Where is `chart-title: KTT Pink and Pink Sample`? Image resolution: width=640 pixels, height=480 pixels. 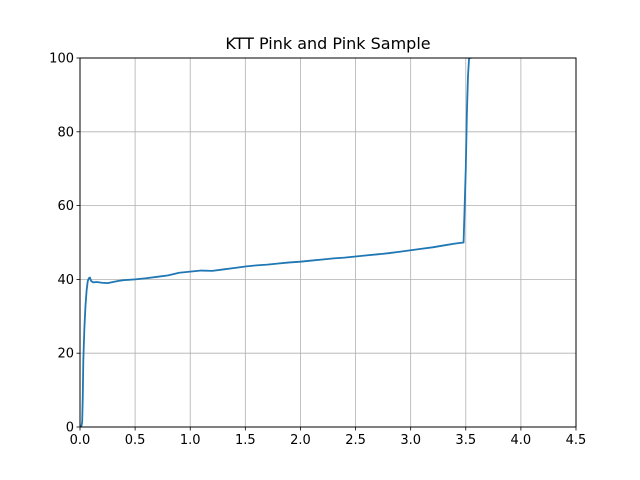
chart-title: KTT Pink and Pink Sample is located at coordinates (327, 43).